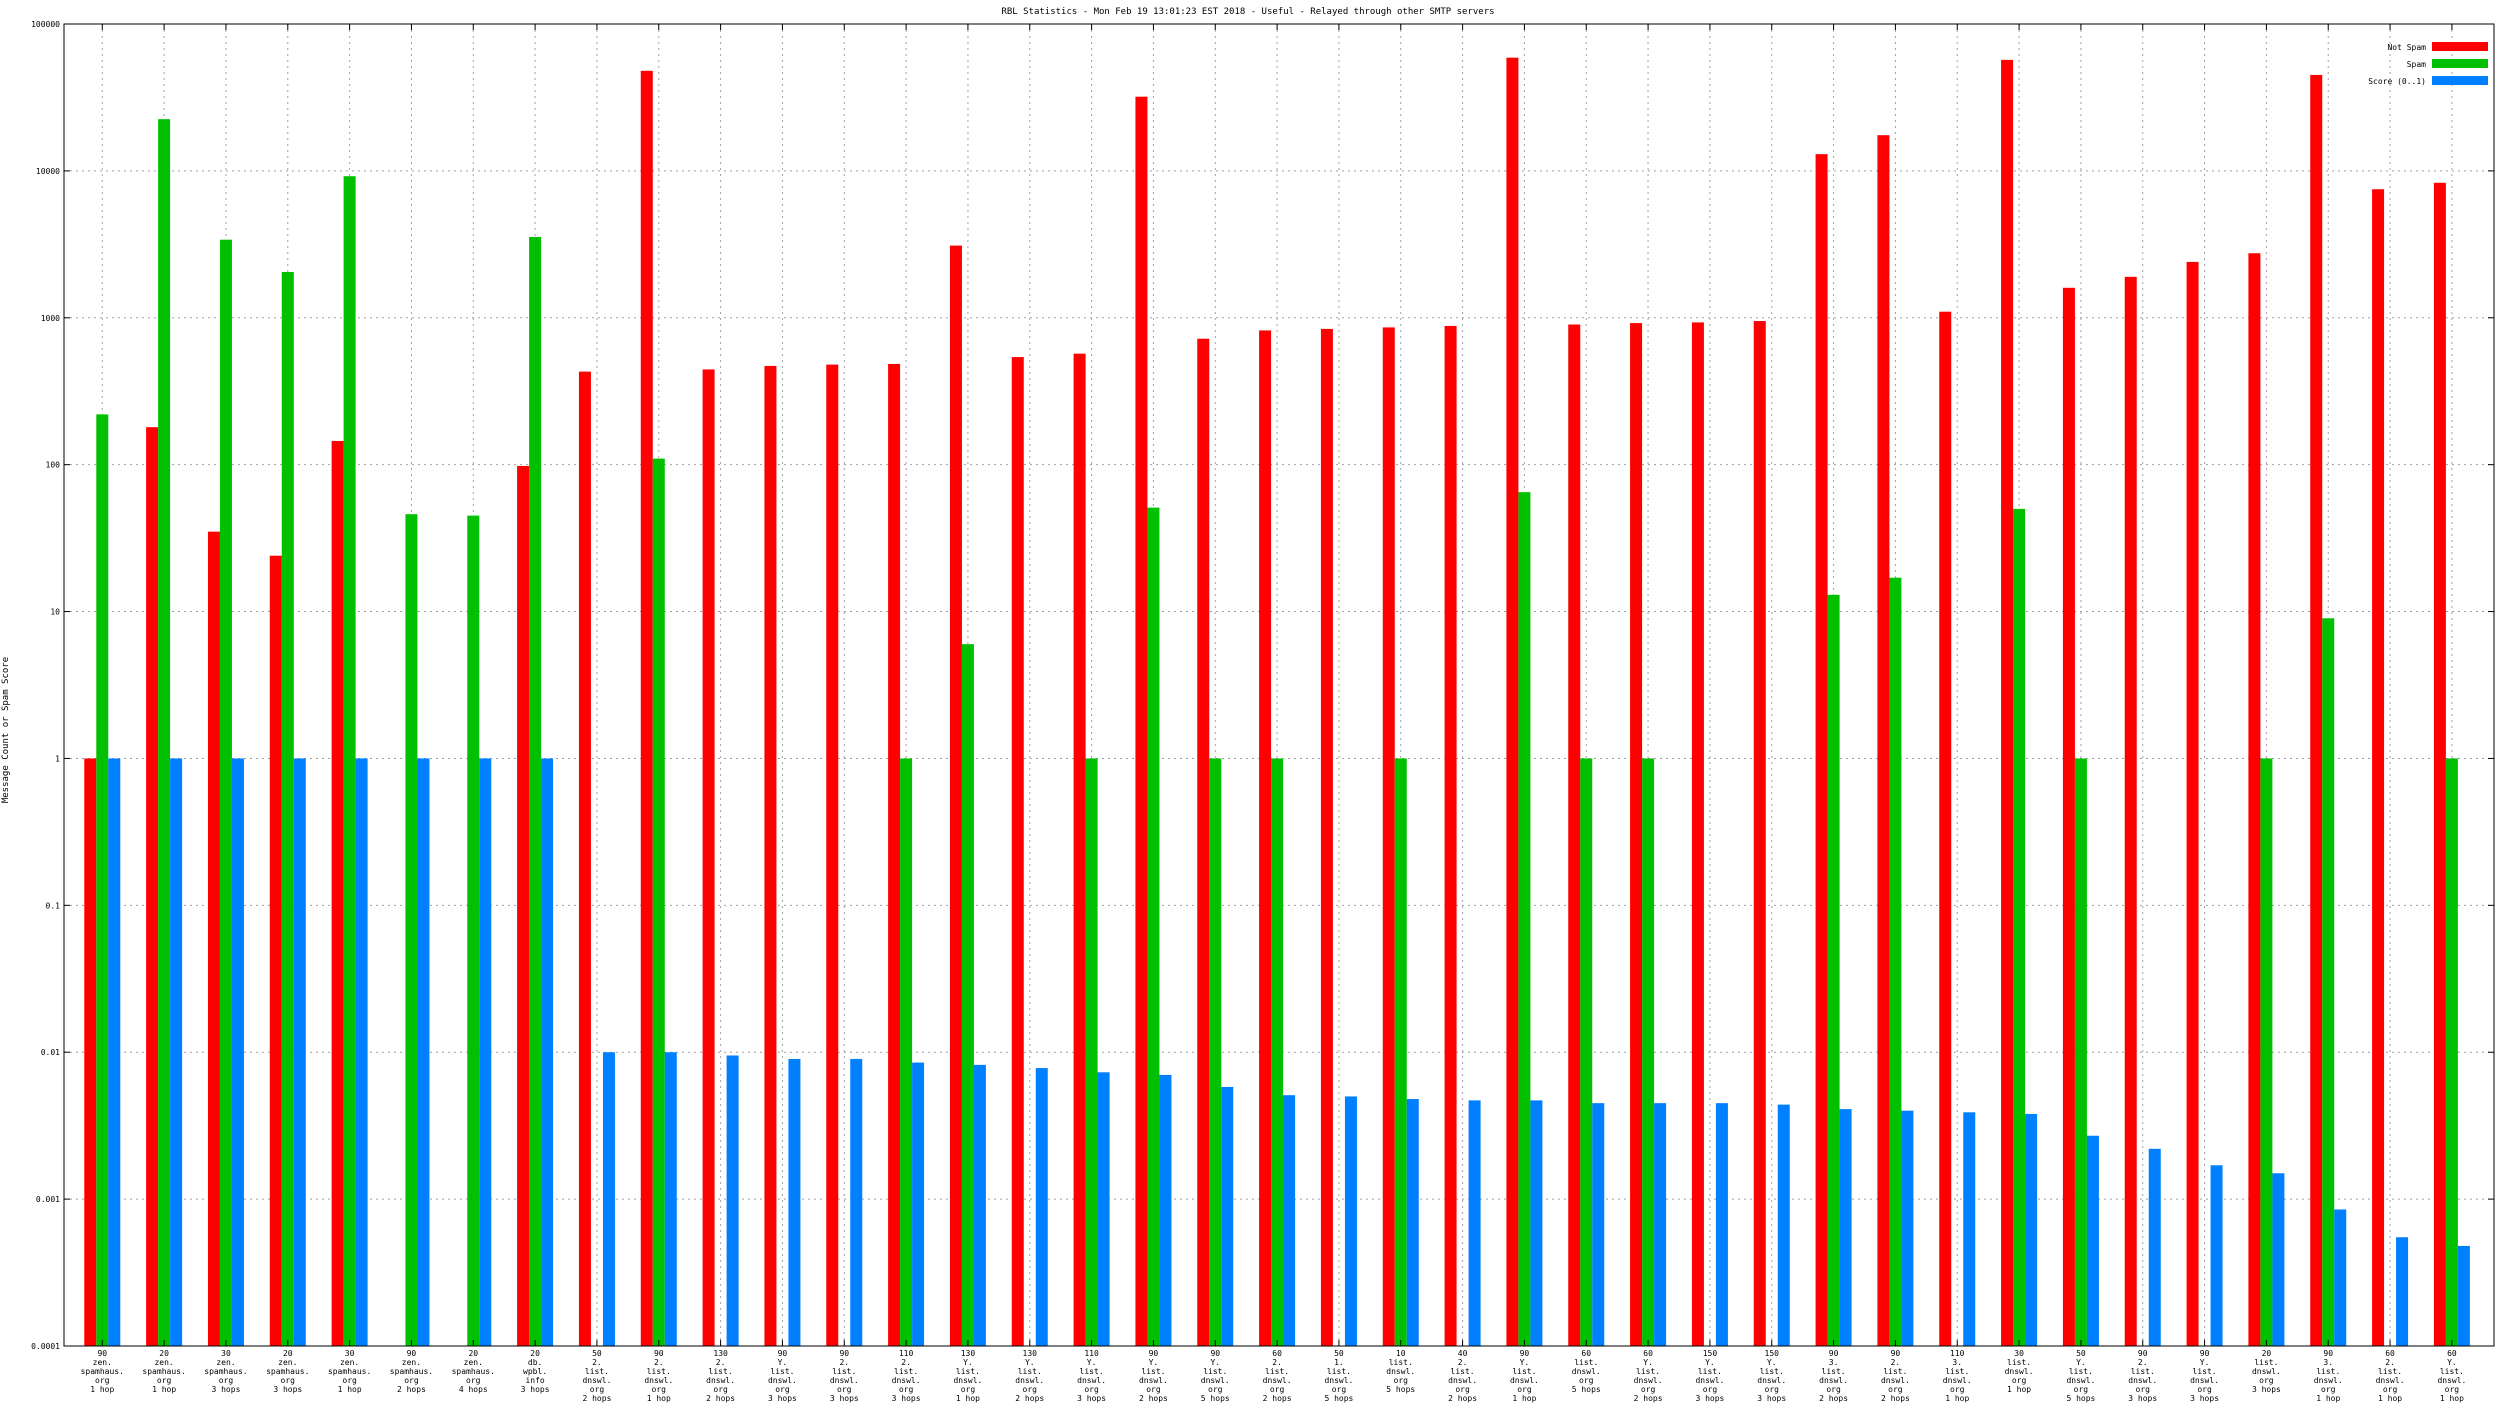 The height and width of the screenshot is (1404, 2496). What do you see at coordinates (1338, 1376) in the screenshot?
I see `x-tick-label: 50 1. list. dnswl. org 5 hops` at bounding box center [1338, 1376].